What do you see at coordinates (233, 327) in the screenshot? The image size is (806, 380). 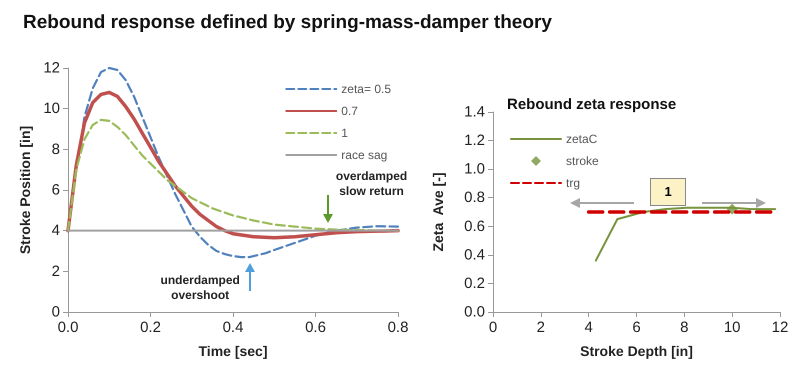 I see `x-tick-label: 0.4` at bounding box center [233, 327].